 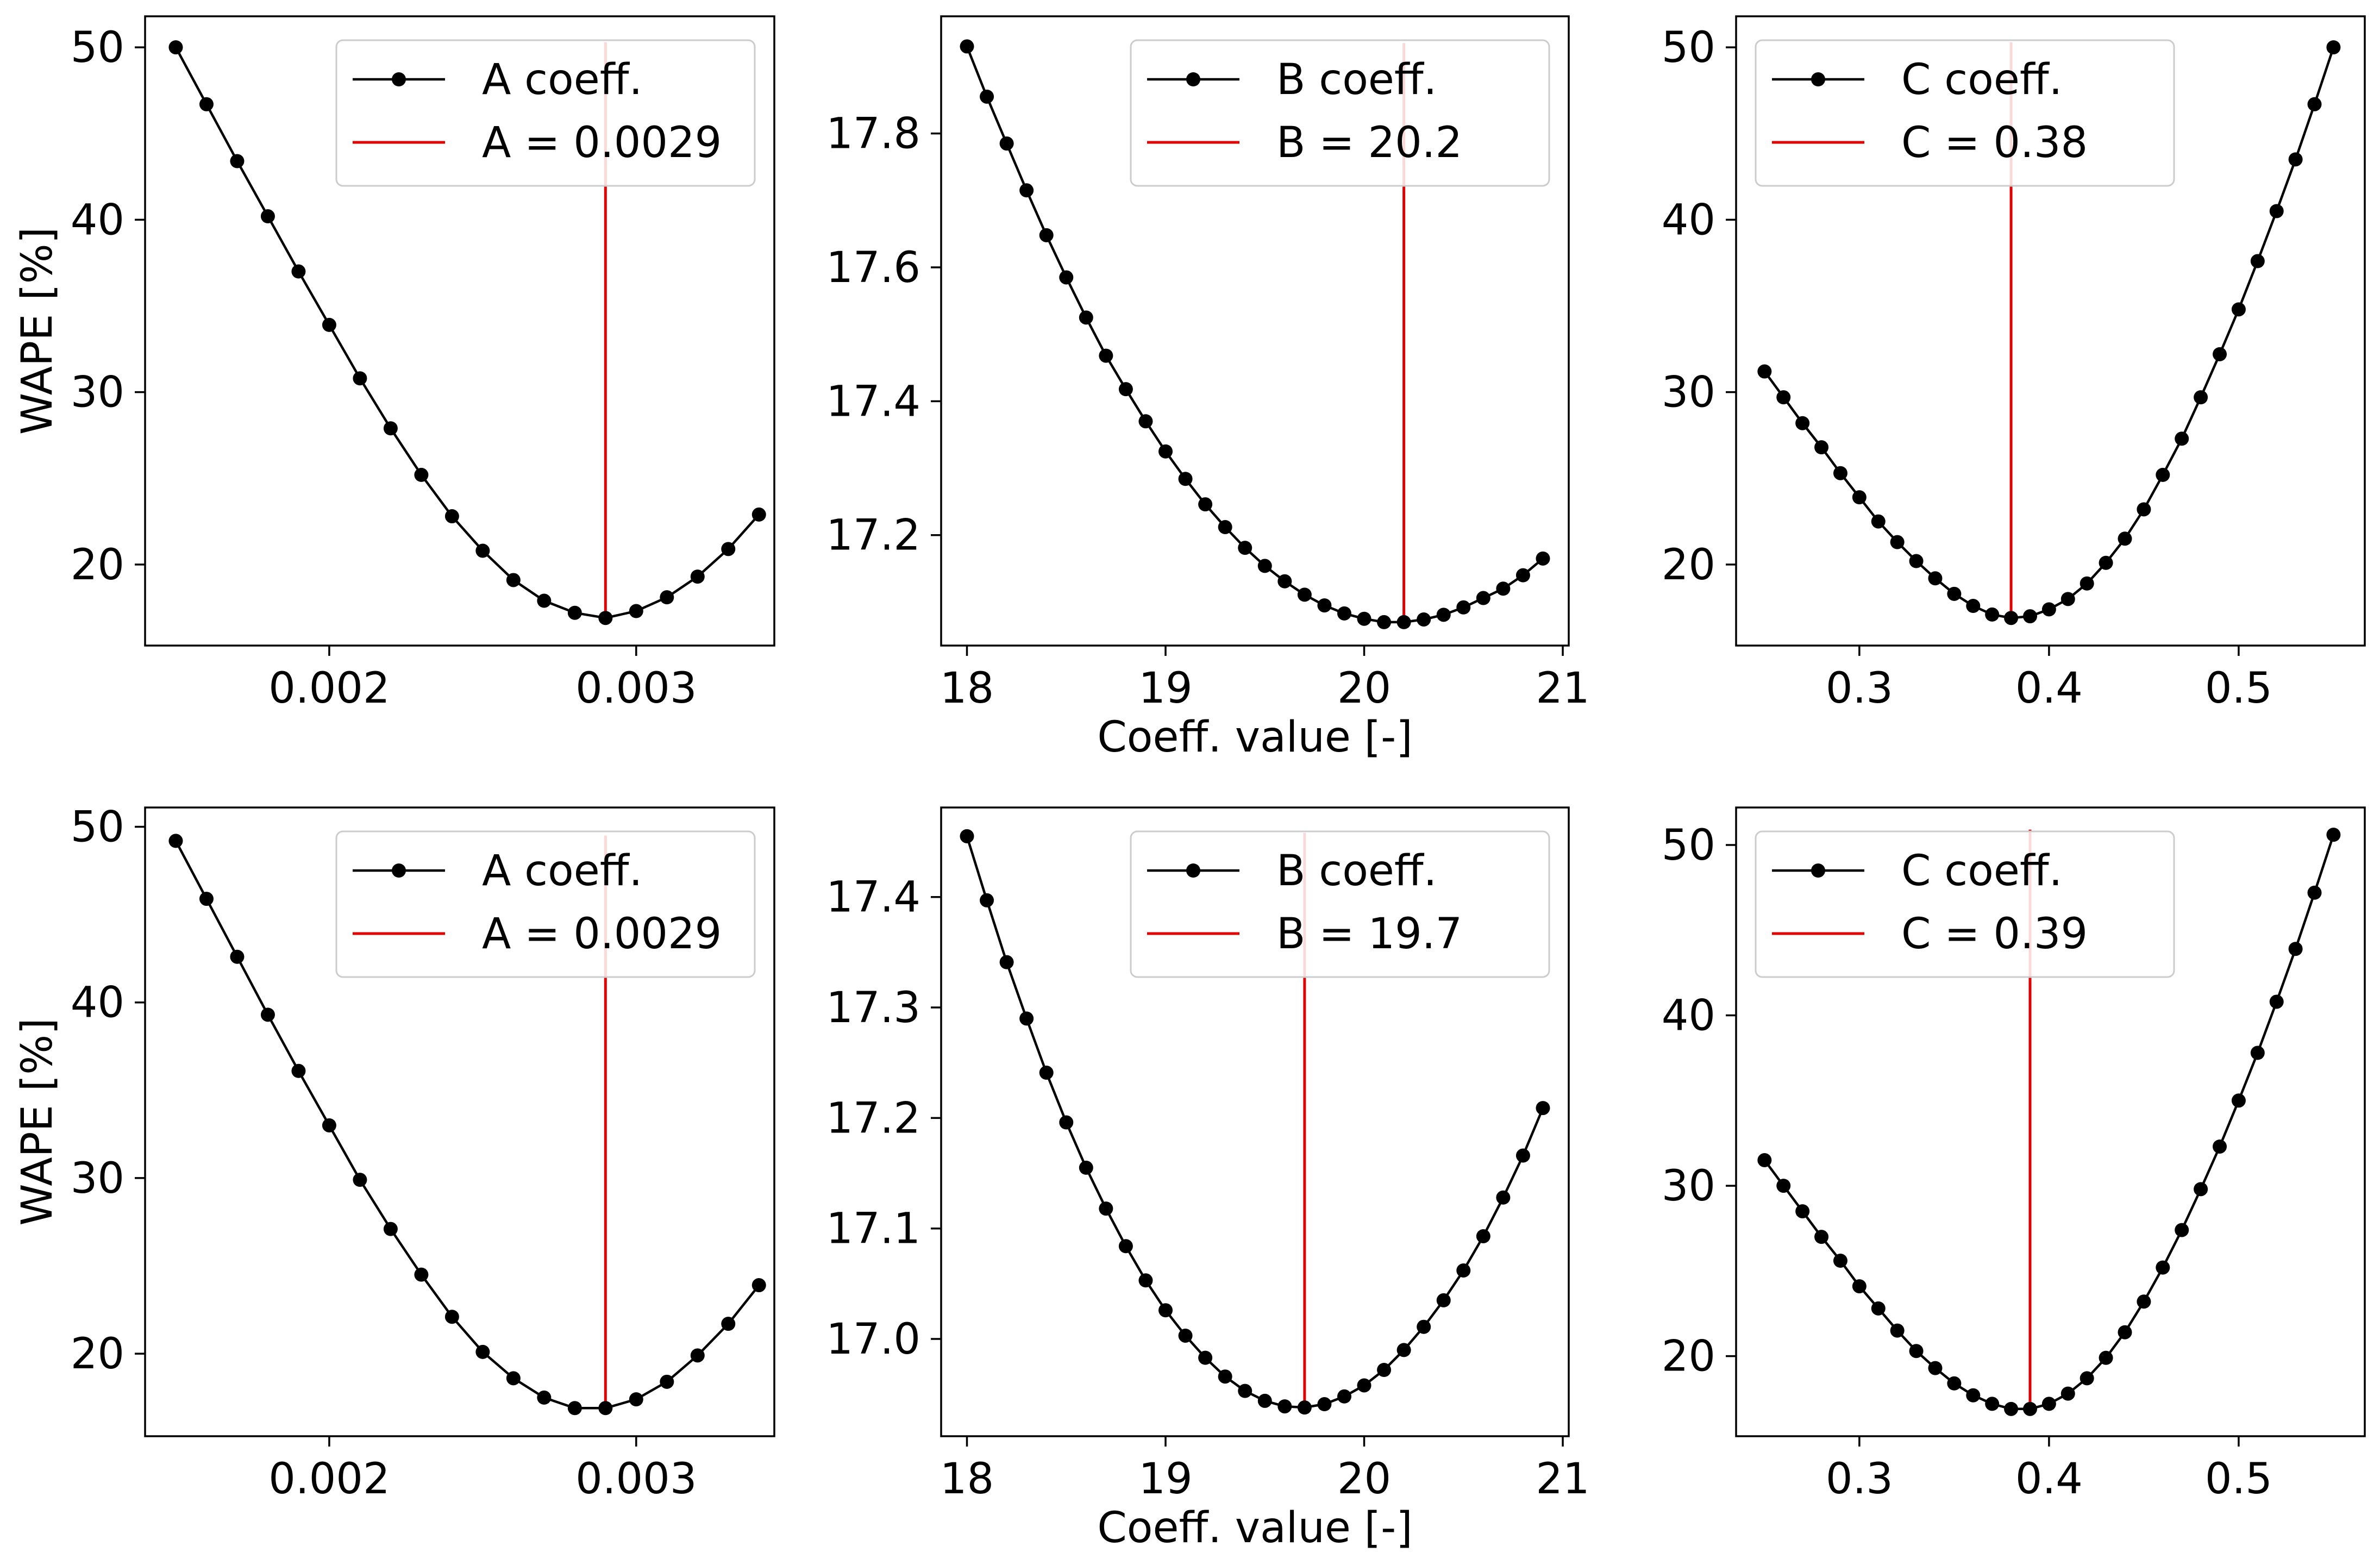 What do you see at coordinates (1994, 142) in the screenshot?
I see `legend-optimum-label: C = 0.38` at bounding box center [1994, 142].